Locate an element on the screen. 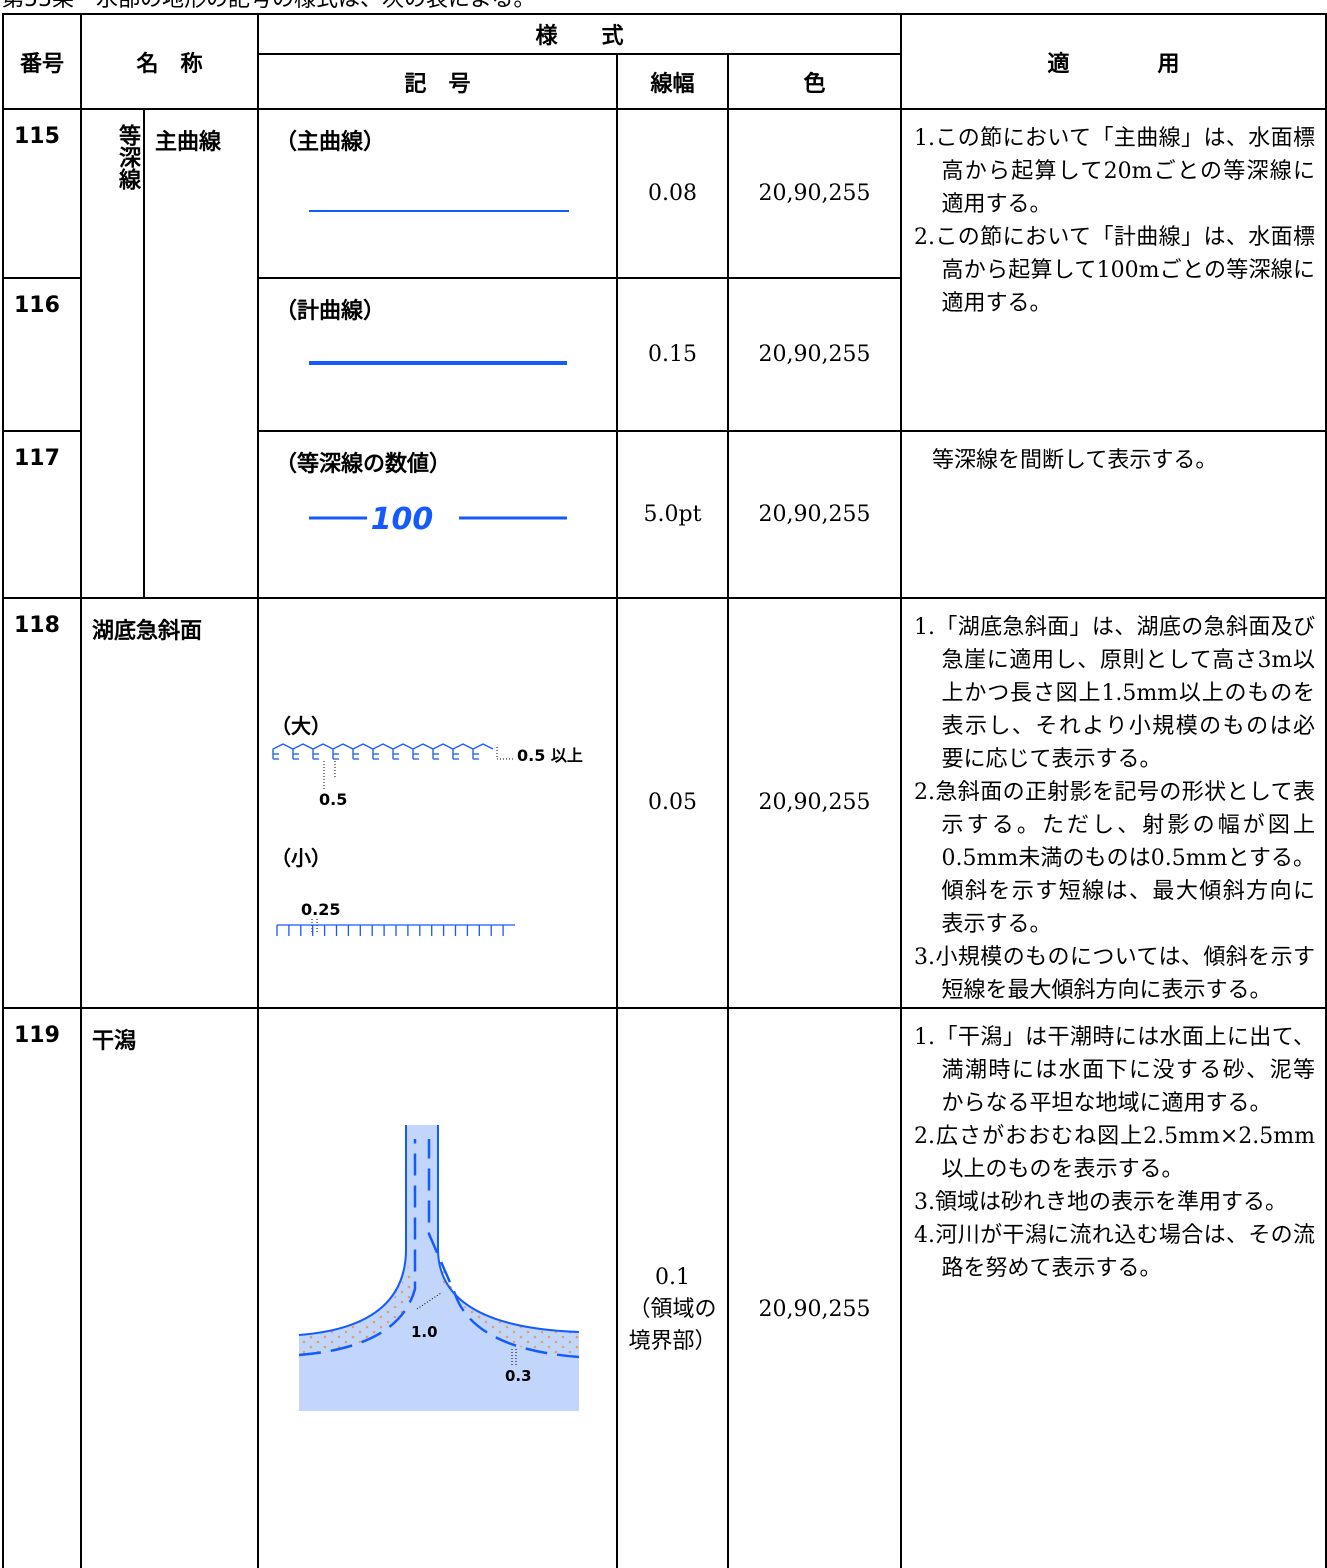  header-color: 色 is located at coordinates (815, 81).